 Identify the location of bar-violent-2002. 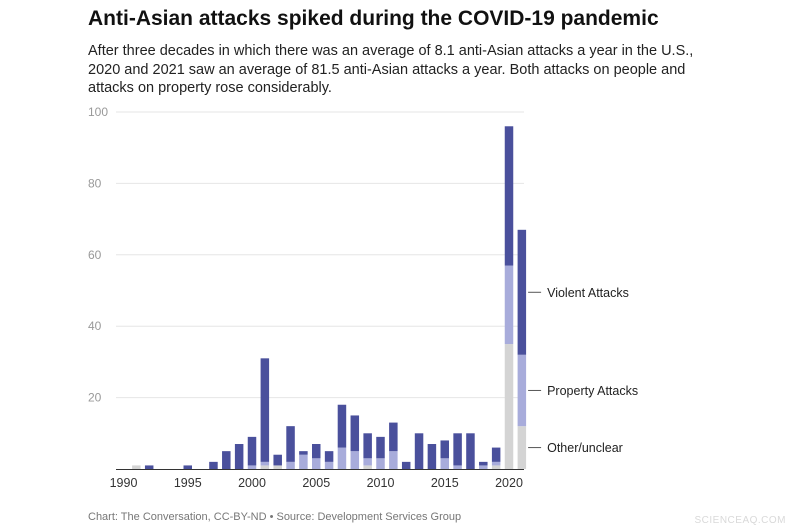
(277, 460).